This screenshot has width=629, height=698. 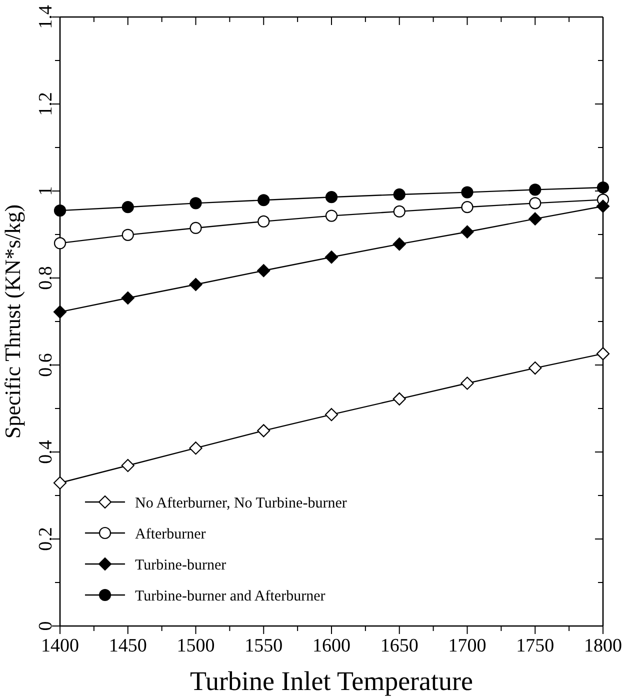 What do you see at coordinates (241, 503) in the screenshot?
I see `legend-label: No Afterburner, No Turbine-burner` at bounding box center [241, 503].